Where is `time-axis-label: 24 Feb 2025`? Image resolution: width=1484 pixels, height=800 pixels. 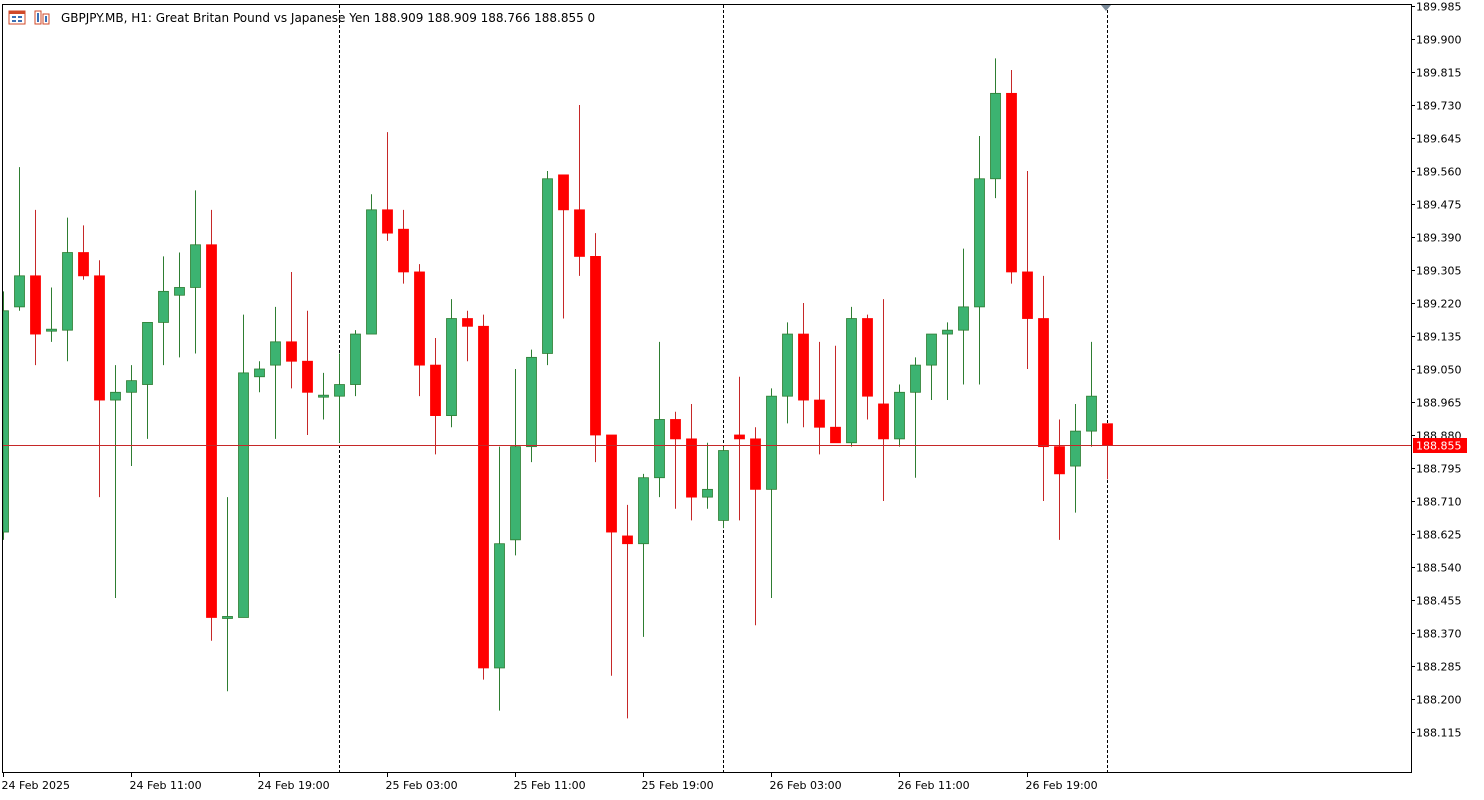 time-axis-label: 24 Feb 2025 is located at coordinates (36, 785).